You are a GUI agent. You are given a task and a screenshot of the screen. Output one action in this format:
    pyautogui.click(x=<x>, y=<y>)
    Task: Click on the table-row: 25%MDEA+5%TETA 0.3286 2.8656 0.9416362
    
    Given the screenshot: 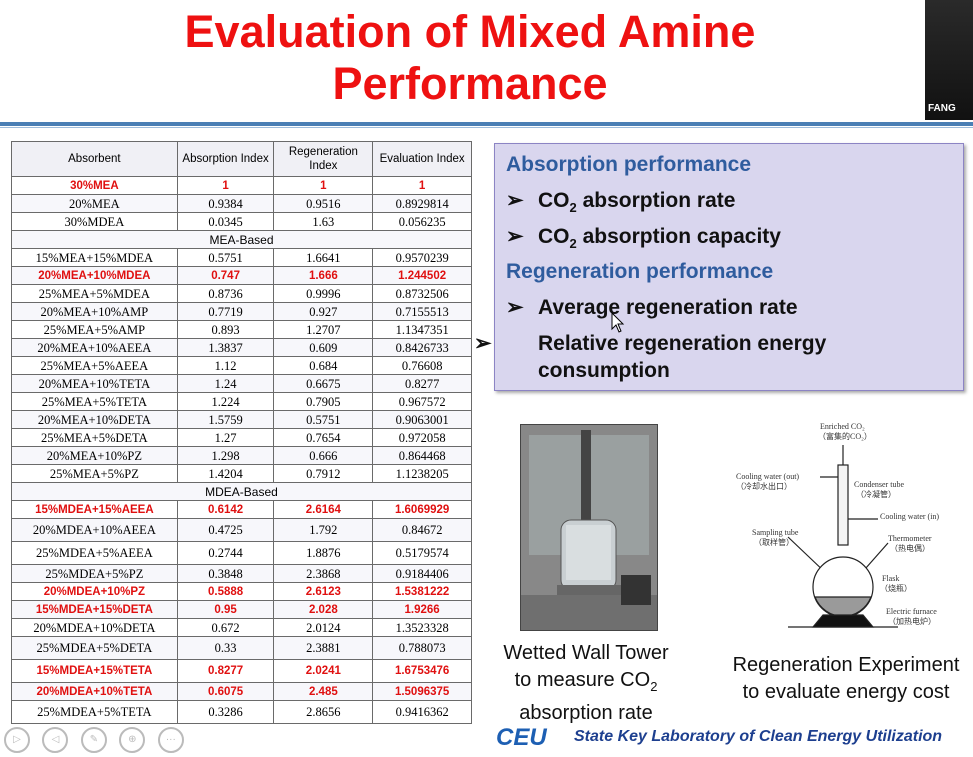 What is the action you would take?
    pyautogui.click(x=241, y=712)
    